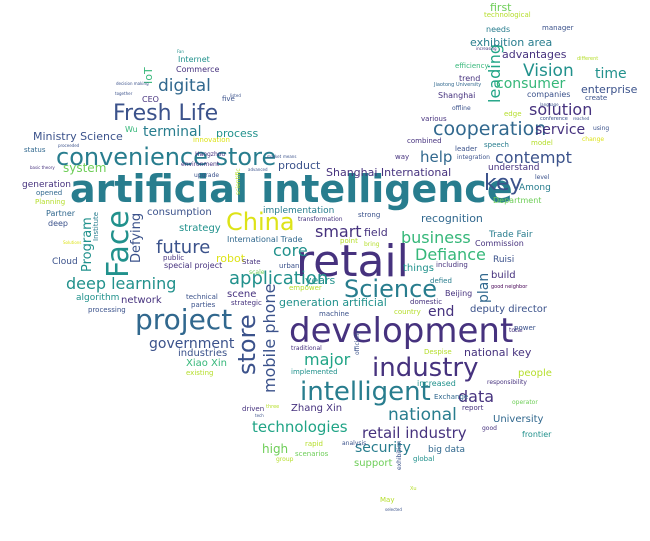  Describe the element at coordinates (42, 167) in the screenshot. I see `w-basic-theory: basic theory` at that location.